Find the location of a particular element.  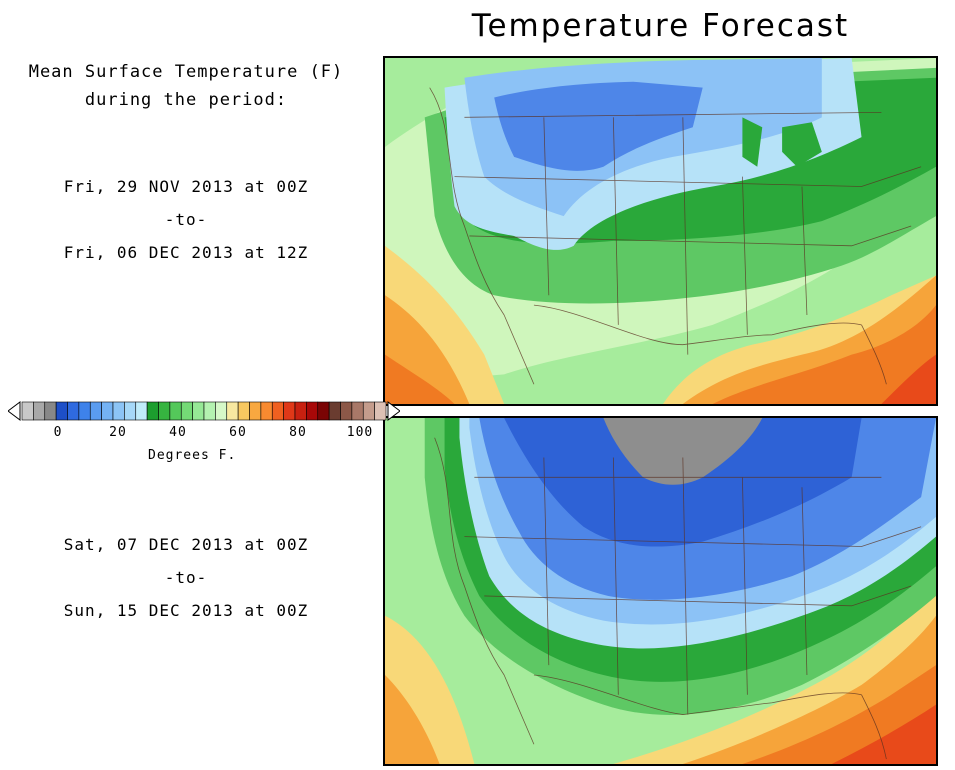

period-1-separator: -to- is located at coordinates (186, 219).